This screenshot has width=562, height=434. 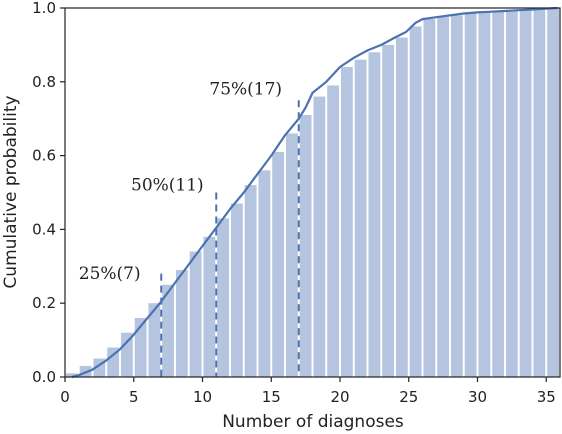 What do you see at coordinates (11, 191) in the screenshot?
I see `y-axis-title: Cumulative probability` at bounding box center [11, 191].